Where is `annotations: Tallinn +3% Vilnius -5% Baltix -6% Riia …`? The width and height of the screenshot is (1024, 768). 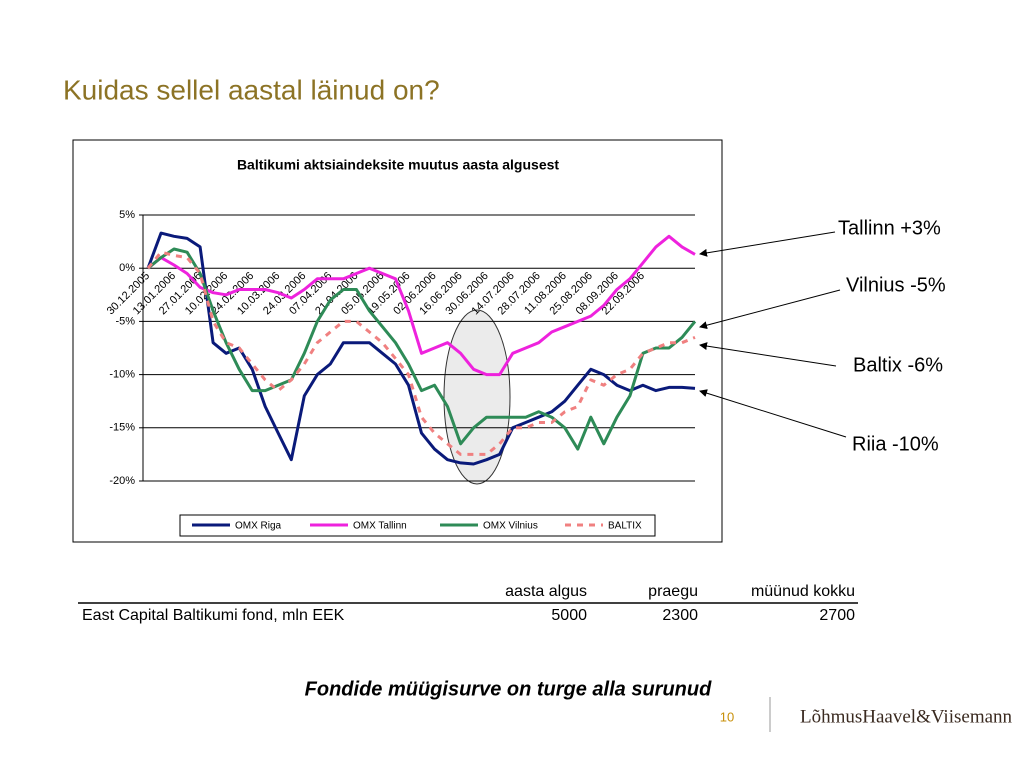
annotations: Tallinn +3% Vilnius -5% Baltix -6% Riia … is located at coordinates (822, 336).